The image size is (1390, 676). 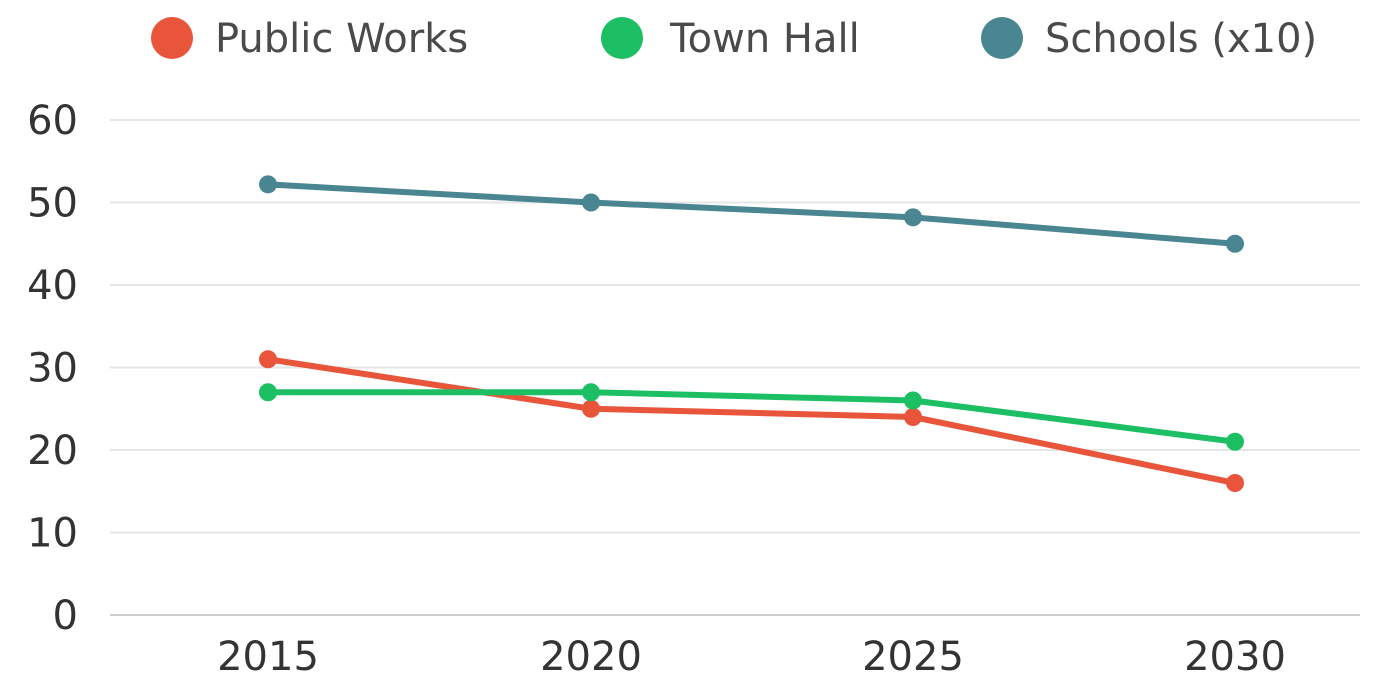 I want to click on series-schools-x10, so click(x=751, y=214).